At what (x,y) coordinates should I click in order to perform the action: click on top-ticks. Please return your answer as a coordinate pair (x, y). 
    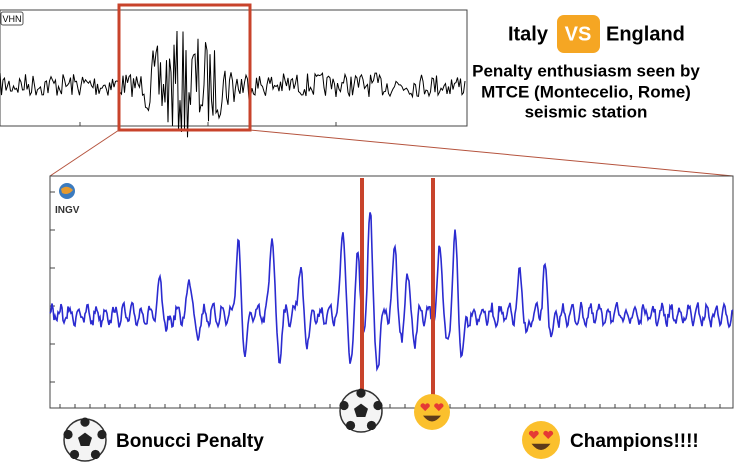
    Looking at the image, I should click on (208, 124).